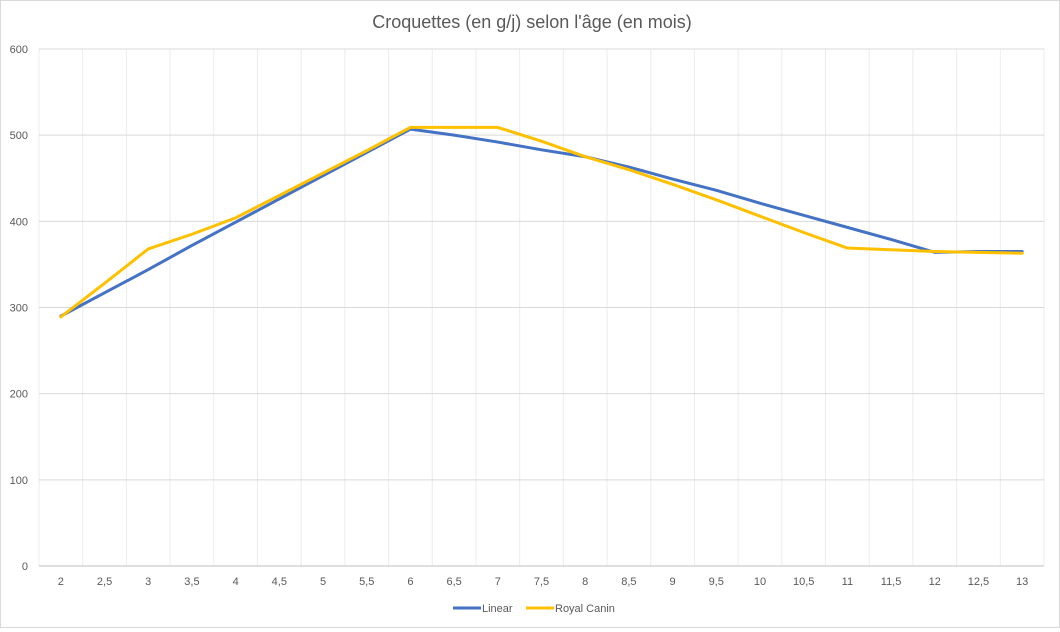  Describe the element at coordinates (847, 582) in the screenshot. I see `x-tick-label: 11` at that location.